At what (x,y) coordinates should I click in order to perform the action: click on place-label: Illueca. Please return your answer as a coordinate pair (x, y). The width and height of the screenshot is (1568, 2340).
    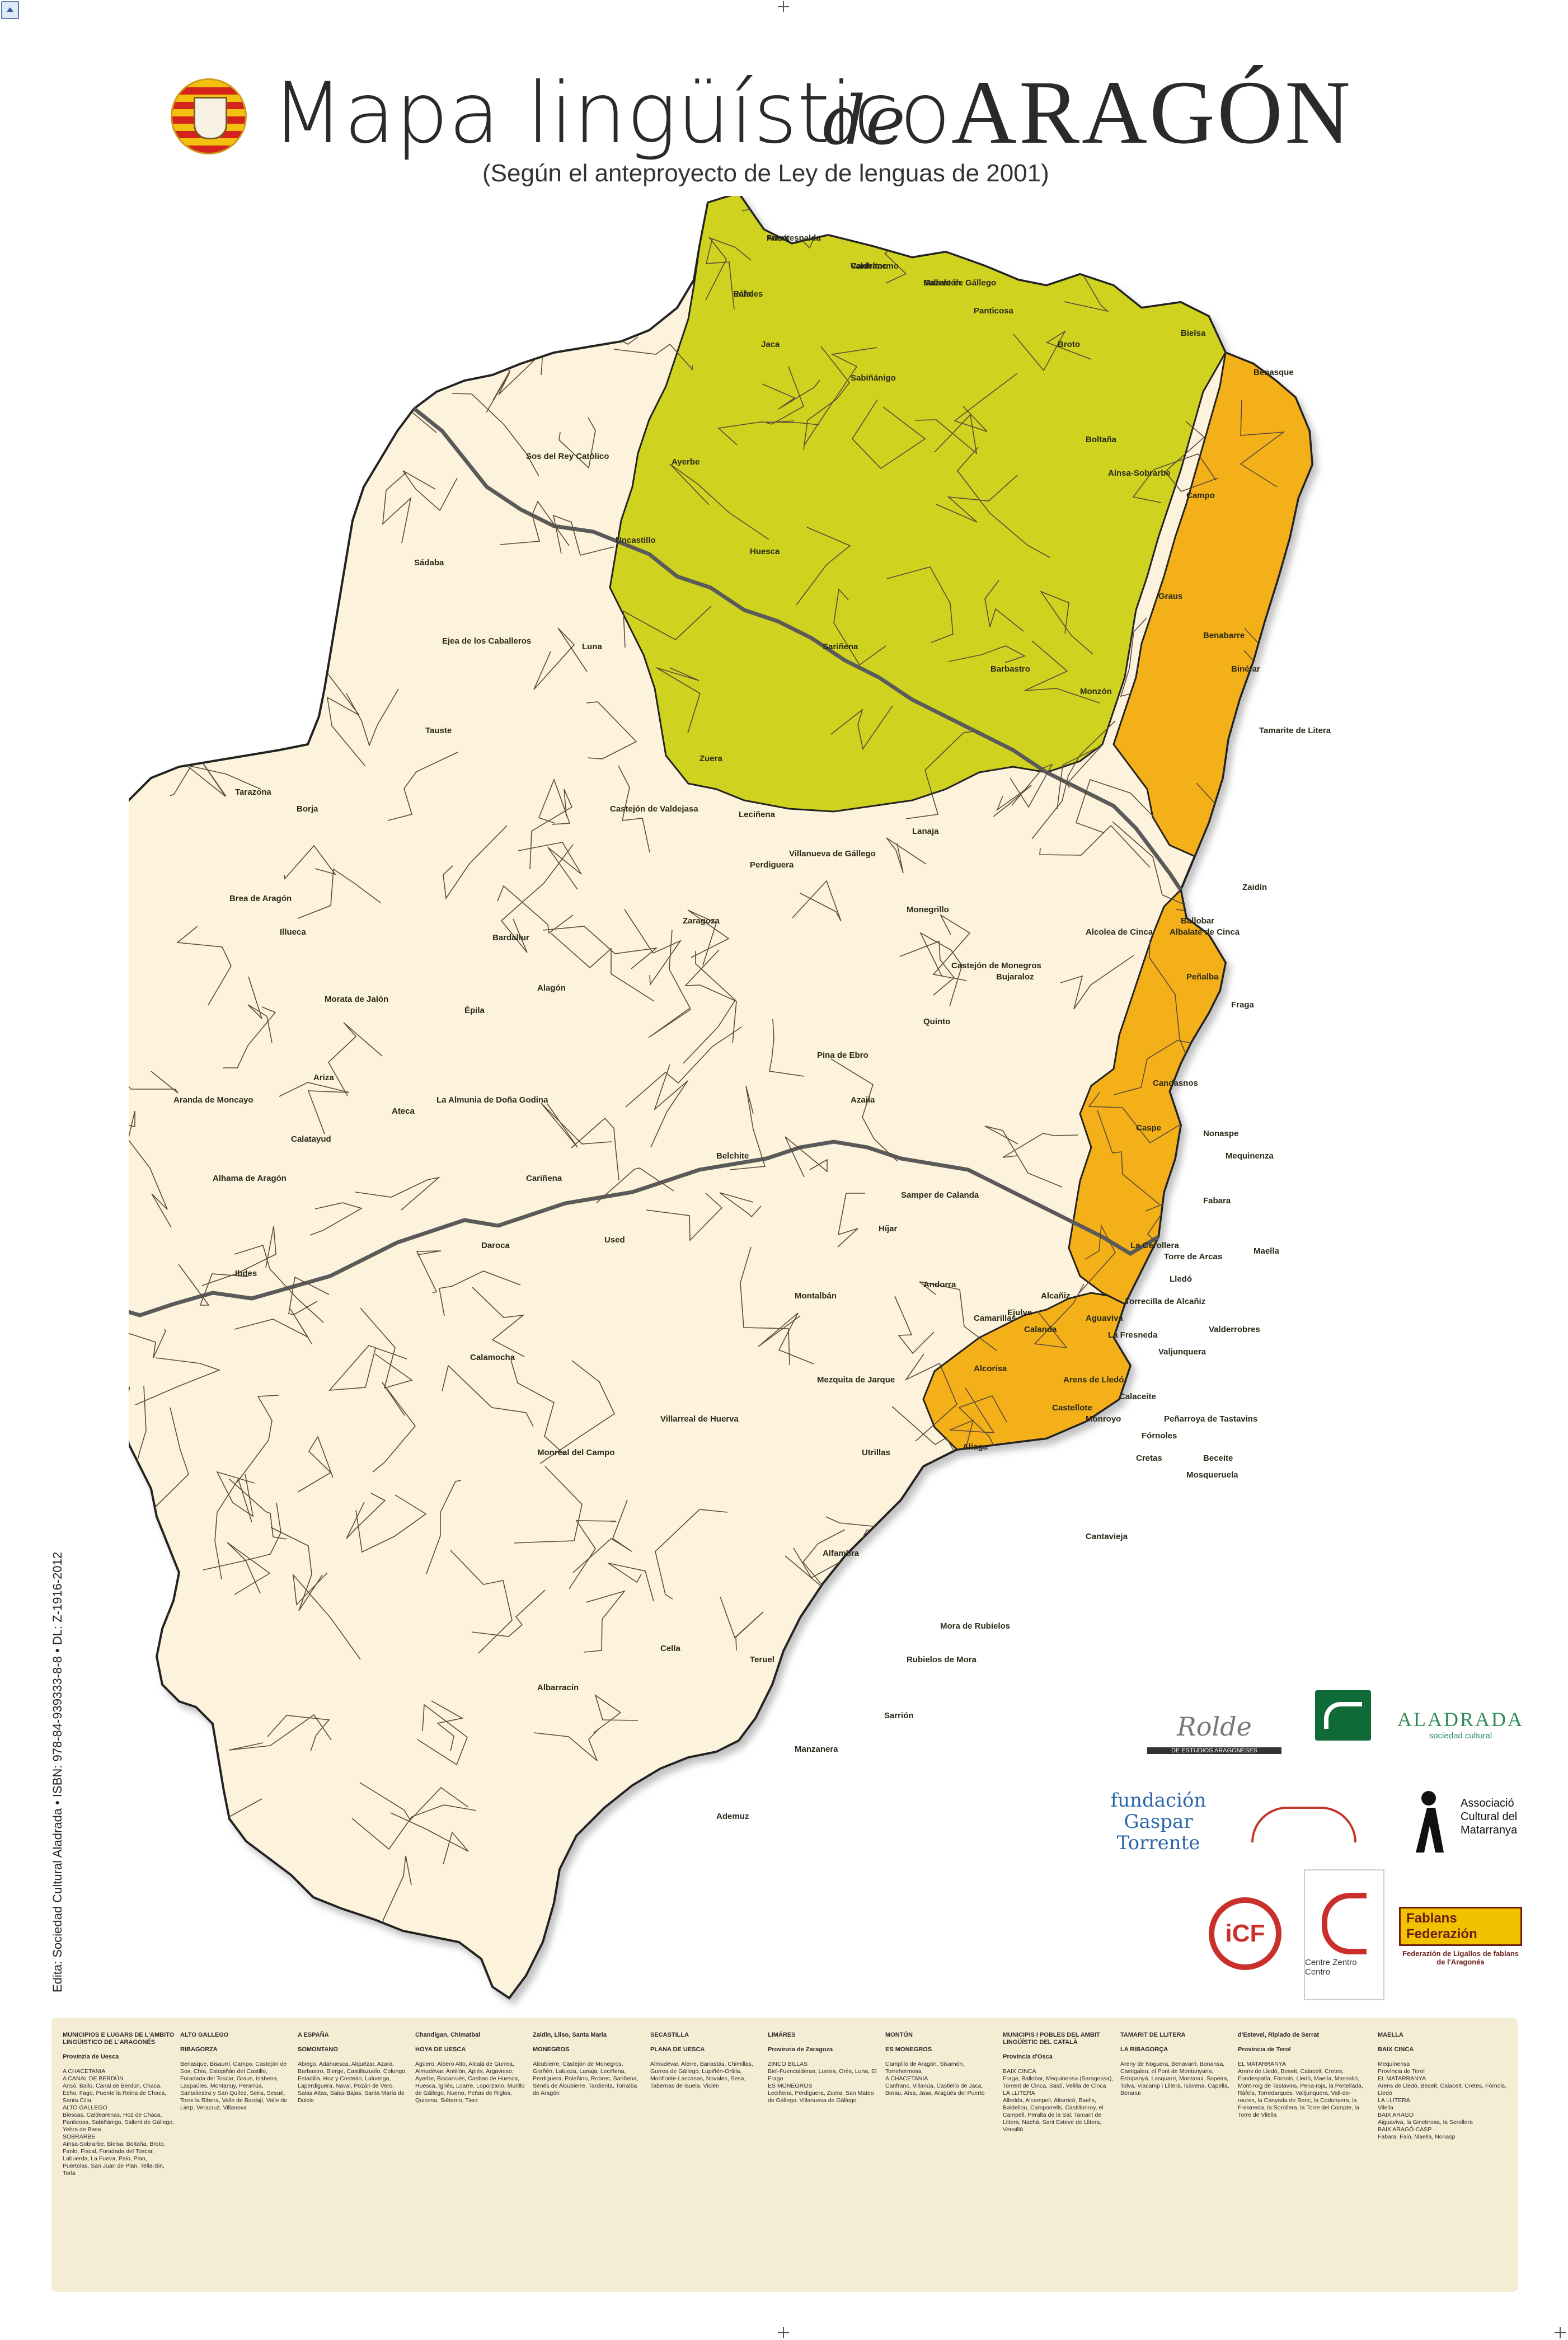
    Looking at the image, I should click on (293, 932).